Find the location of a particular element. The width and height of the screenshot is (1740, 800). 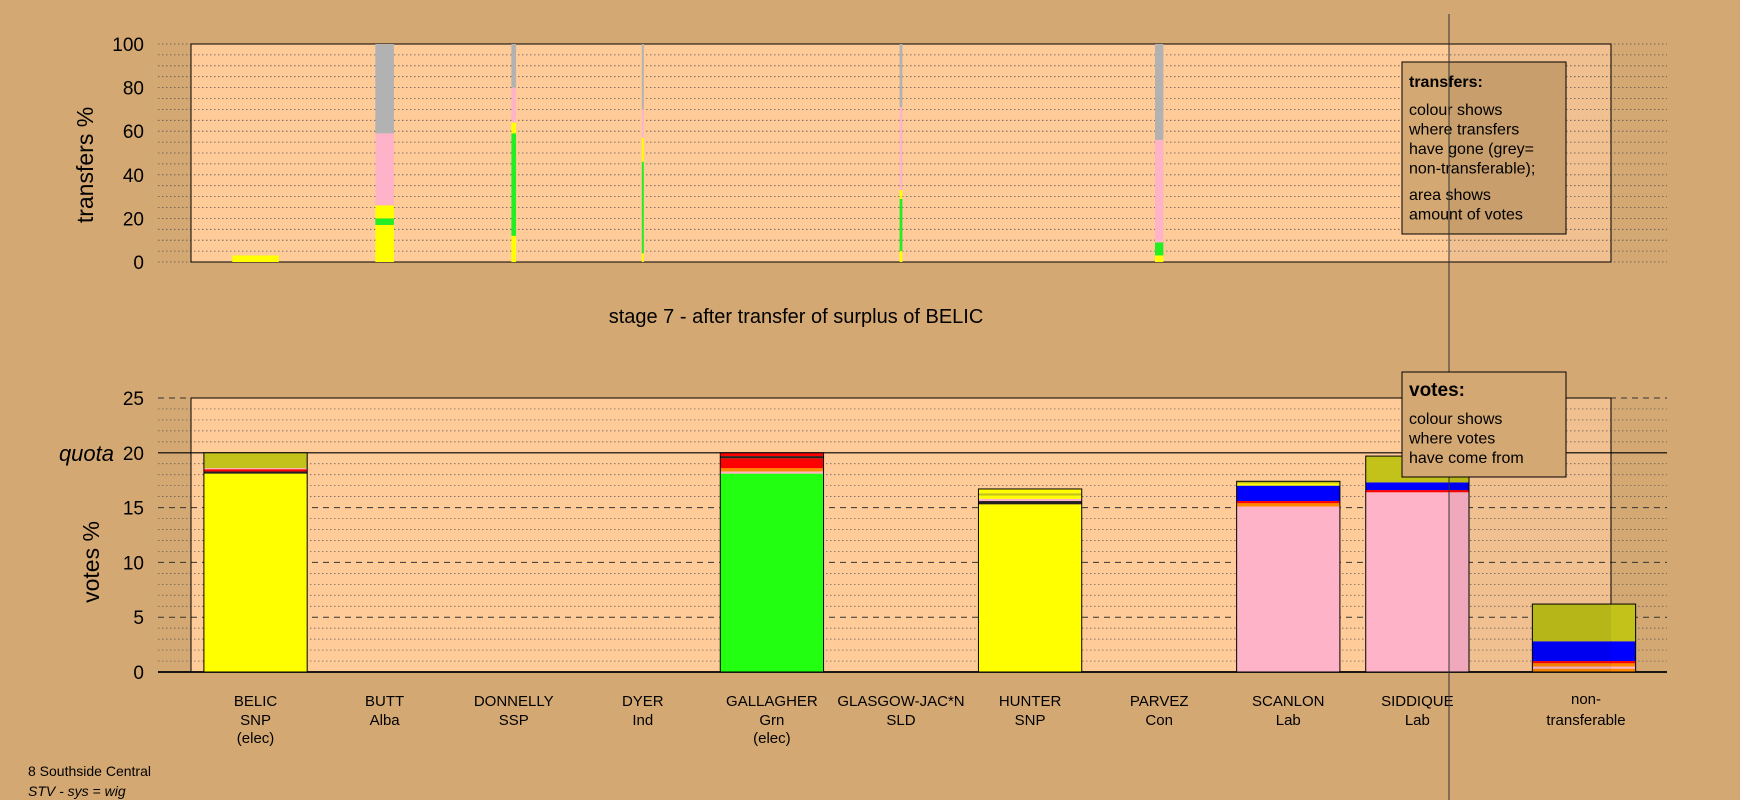

candidate-party-label: Ind is located at coordinates (642, 720).